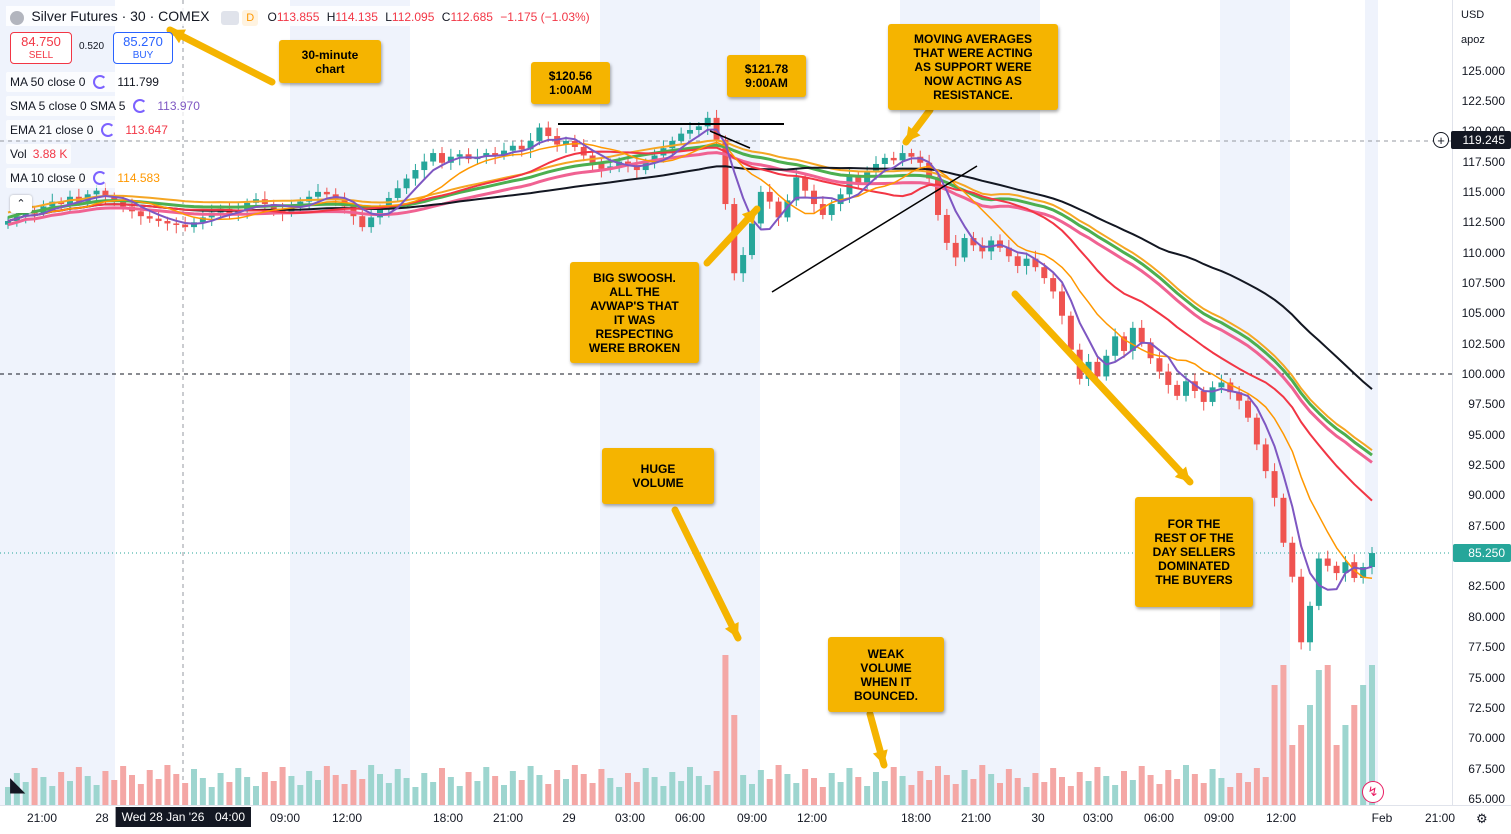 The height and width of the screenshot is (834, 1511). I want to click on currency-select: USD, so click(1473, 15).